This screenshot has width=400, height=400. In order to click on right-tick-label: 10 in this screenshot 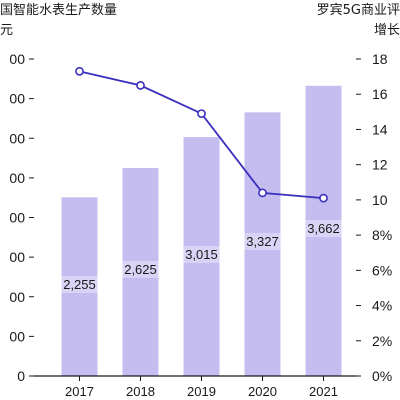, I will do `click(380, 200)`.